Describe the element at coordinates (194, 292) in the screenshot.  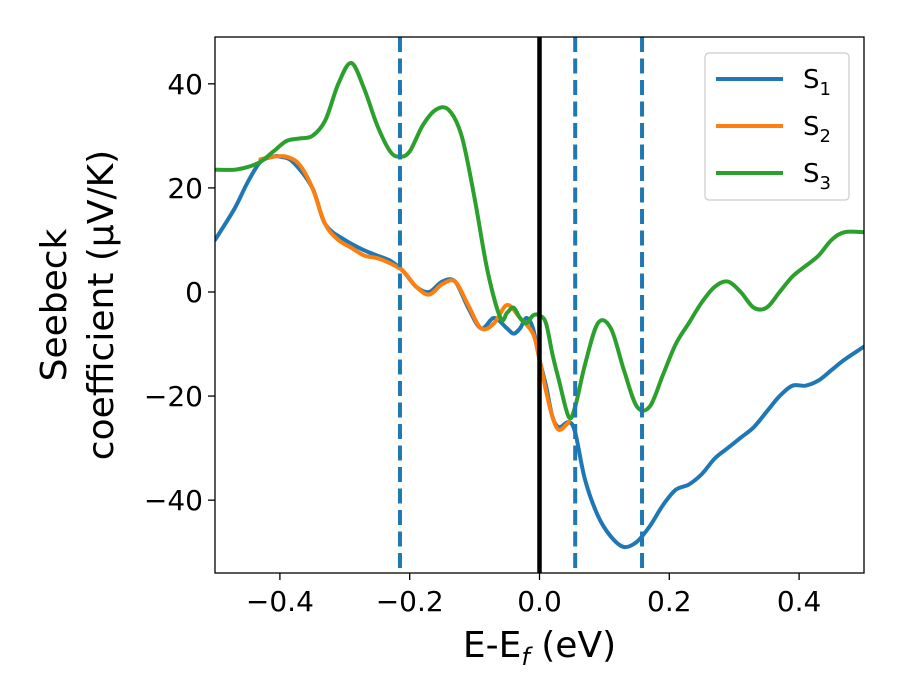
I see `y-tick-label: 0` at that location.